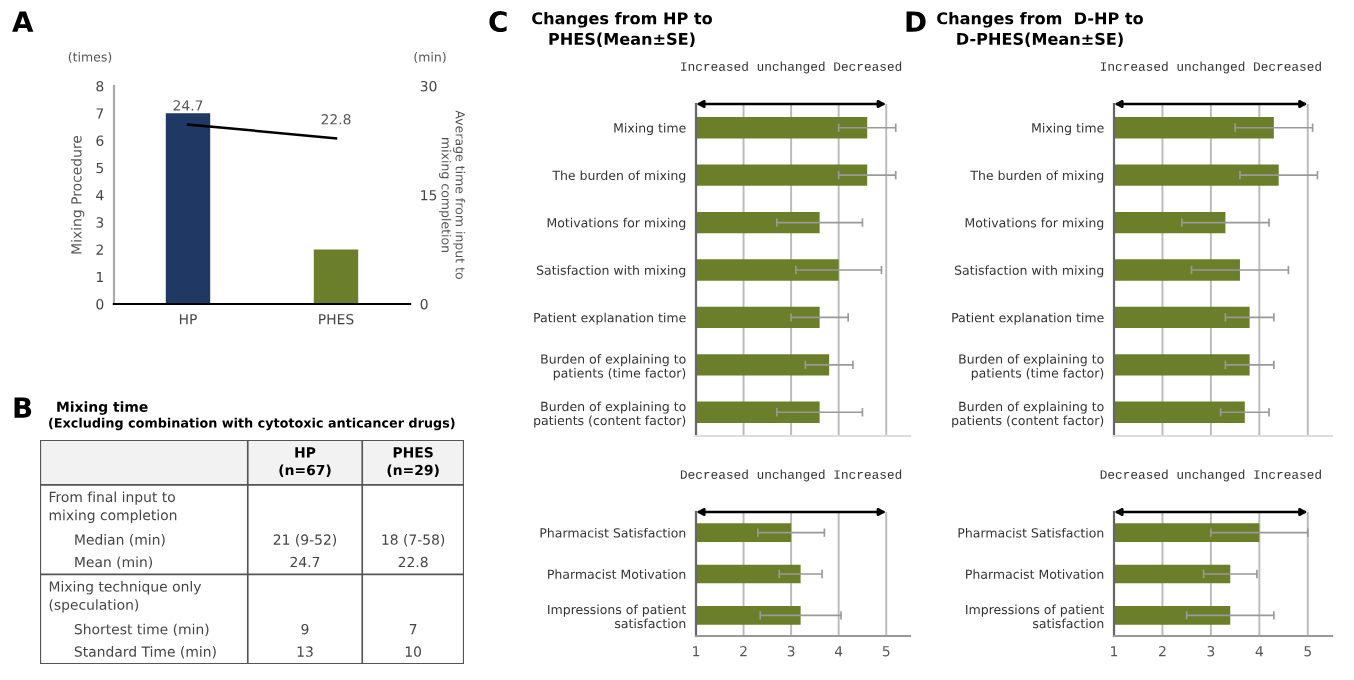 Image resolution: width=1354 pixels, height=680 pixels. Describe the element at coordinates (23, 407) in the screenshot. I see `text: B` at that location.